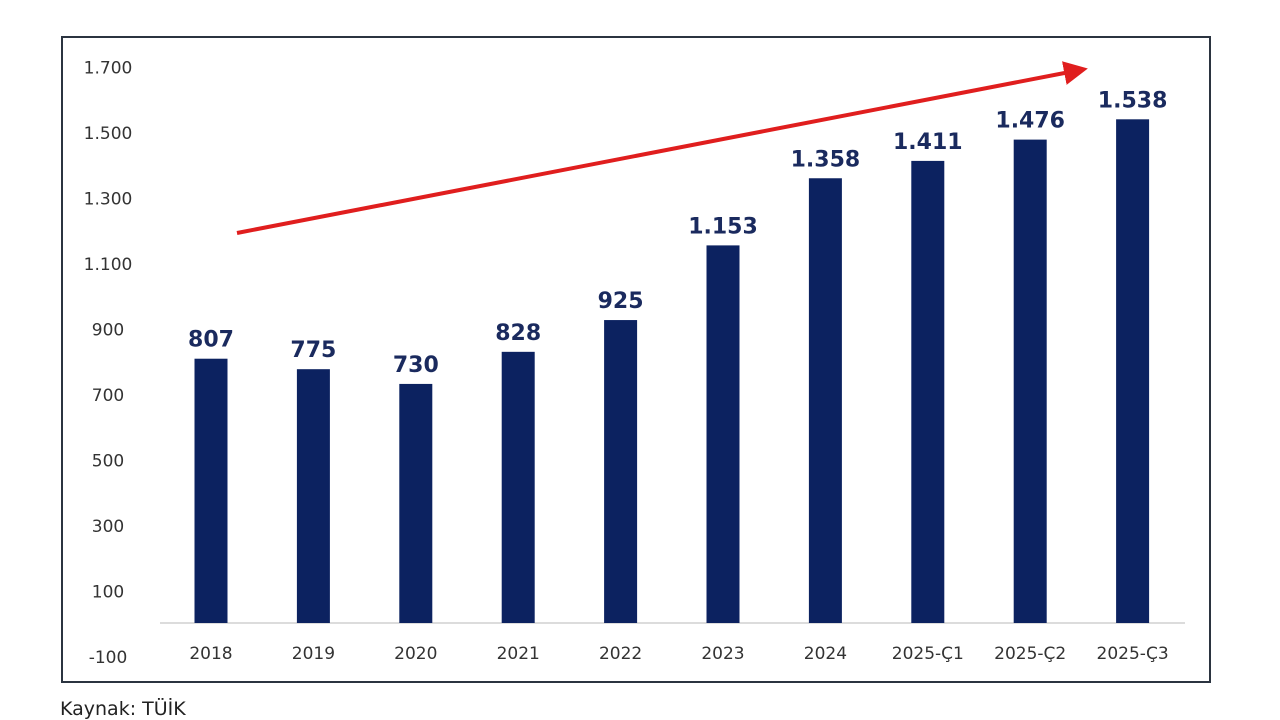 This screenshot has height=720, width=1280. I want to click on source-note: Kaynak: TÜİK, so click(123, 709).